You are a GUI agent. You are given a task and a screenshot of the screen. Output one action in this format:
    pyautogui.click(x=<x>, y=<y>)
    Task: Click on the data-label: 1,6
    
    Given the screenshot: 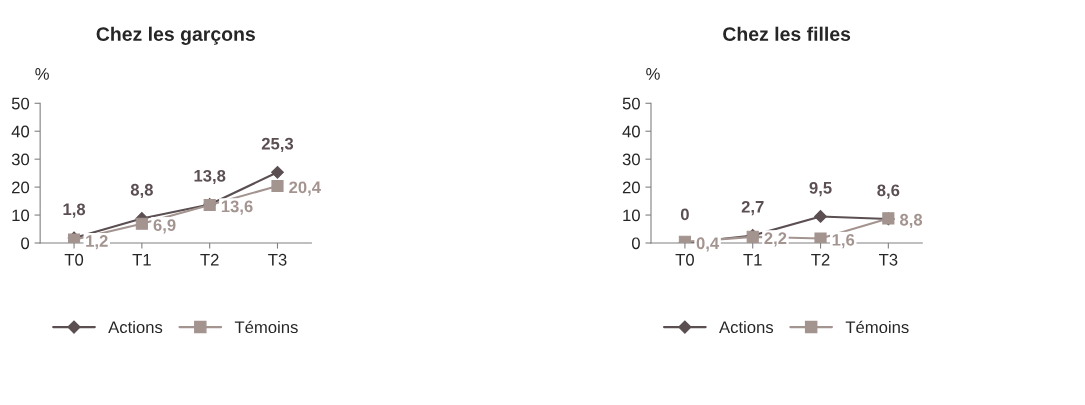 What is the action you would take?
    pyautogui.click(x=843, y=241)
    